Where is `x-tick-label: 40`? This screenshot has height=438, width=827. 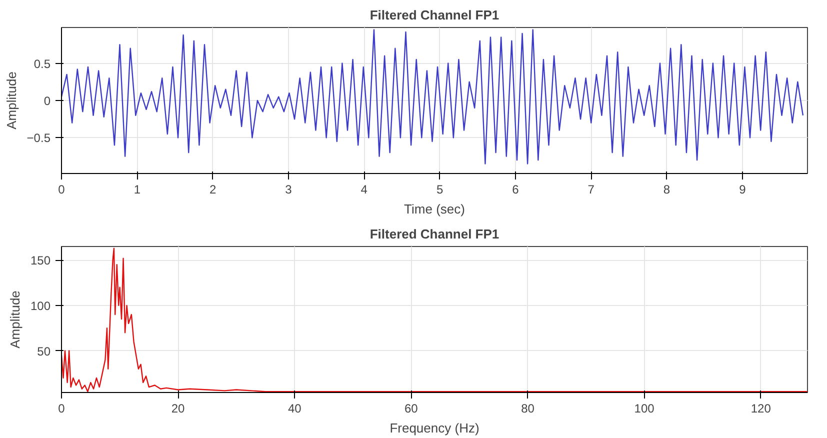
x-tick-label: 40 is located at coordinates (295, 409).